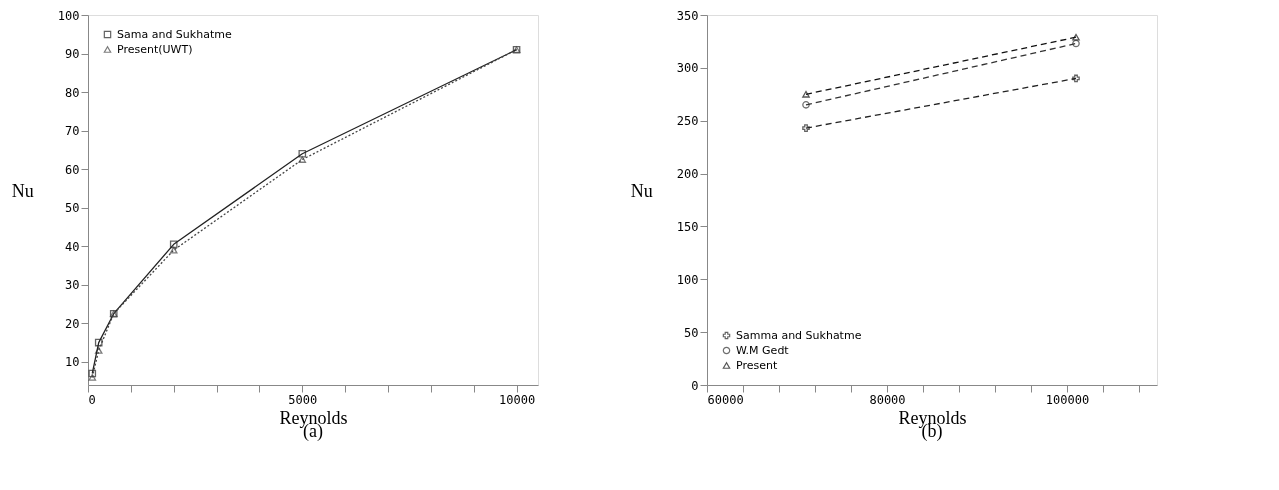 The width and height of the screenshot is (1279, 490). I want to click on x-tick-label: 60000, so click(725, 399).